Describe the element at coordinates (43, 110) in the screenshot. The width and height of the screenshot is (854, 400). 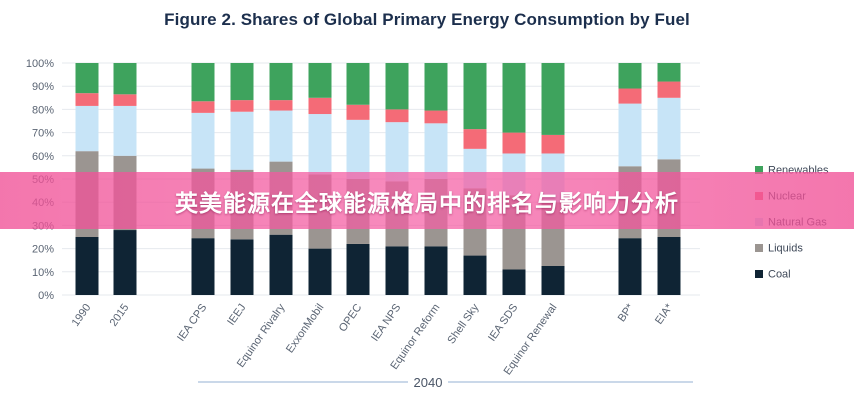
I see `y-tick-label: 80%` at that location.